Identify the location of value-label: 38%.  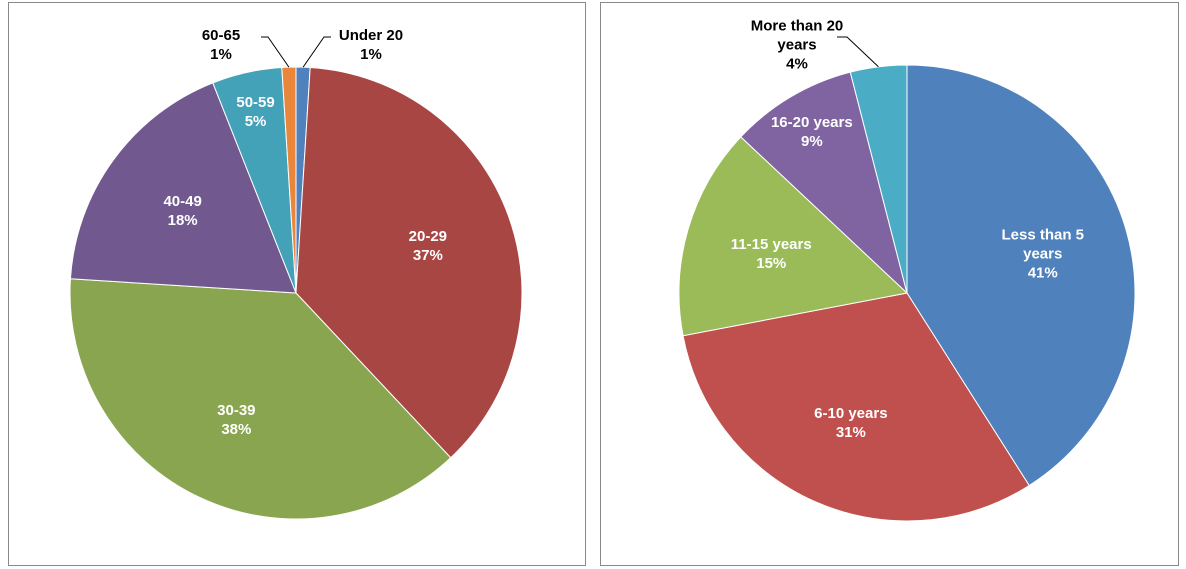
(236, 429).